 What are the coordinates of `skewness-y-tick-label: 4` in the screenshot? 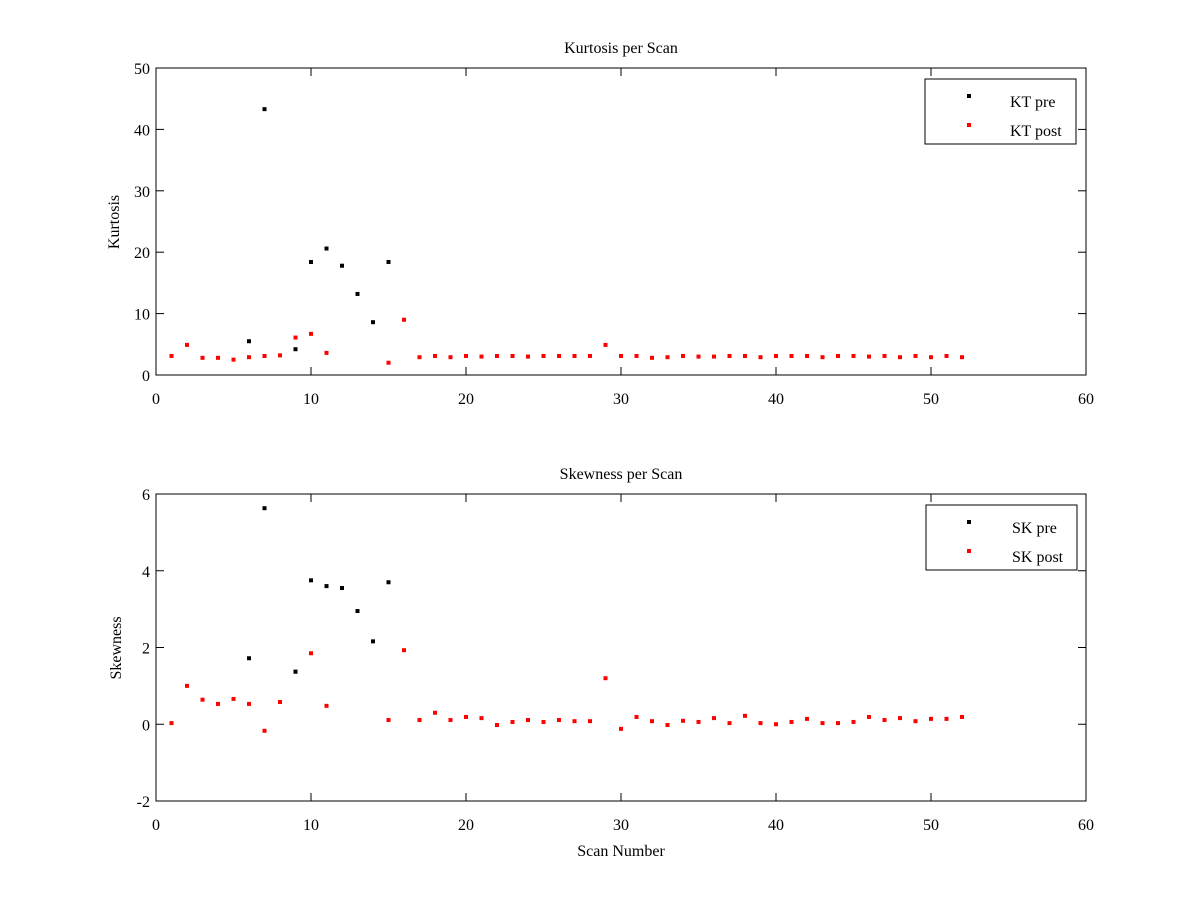 It's located at (146, 572).